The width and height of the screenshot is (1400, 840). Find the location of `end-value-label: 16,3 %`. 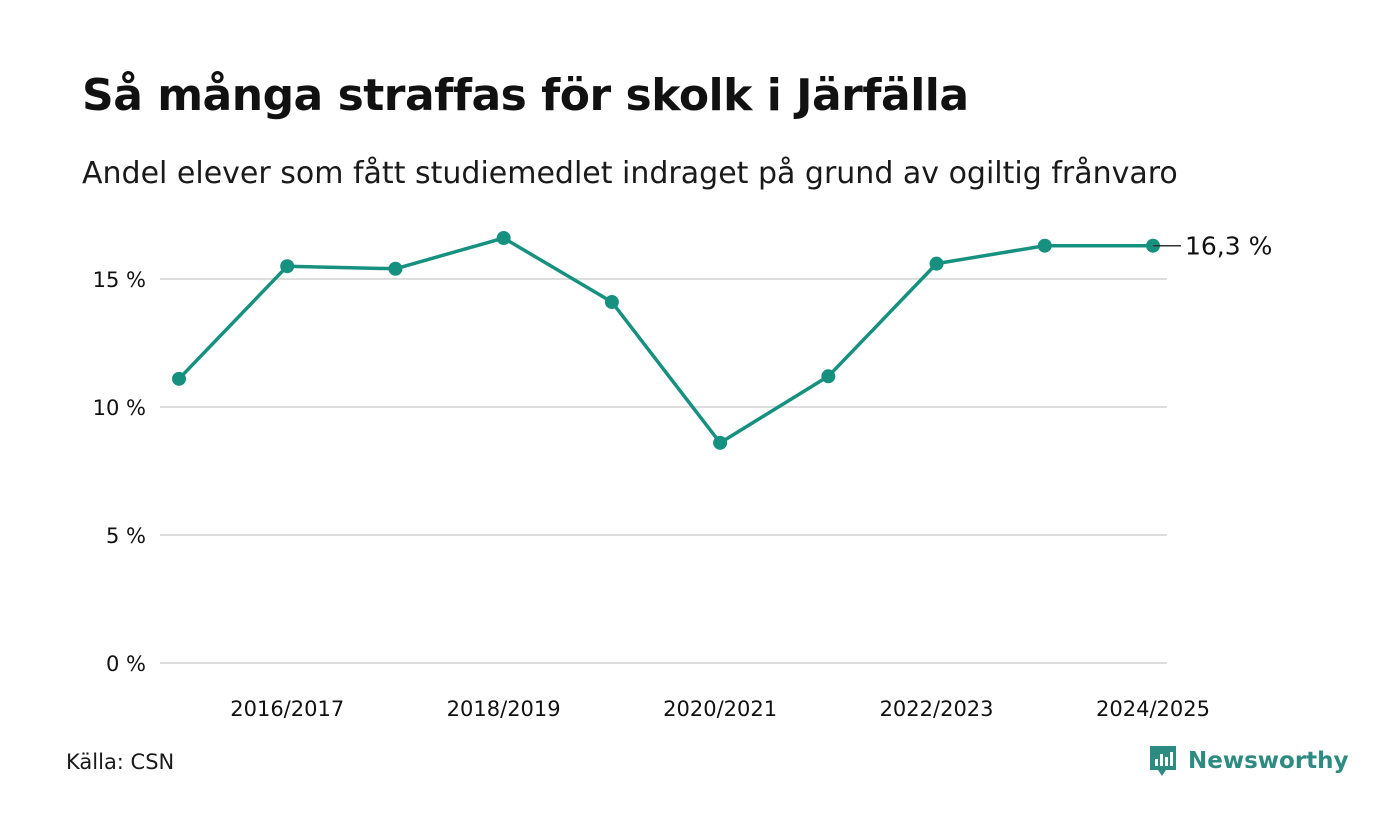

end-value-label: 16,3 % is located at coordinates (1228, 246).